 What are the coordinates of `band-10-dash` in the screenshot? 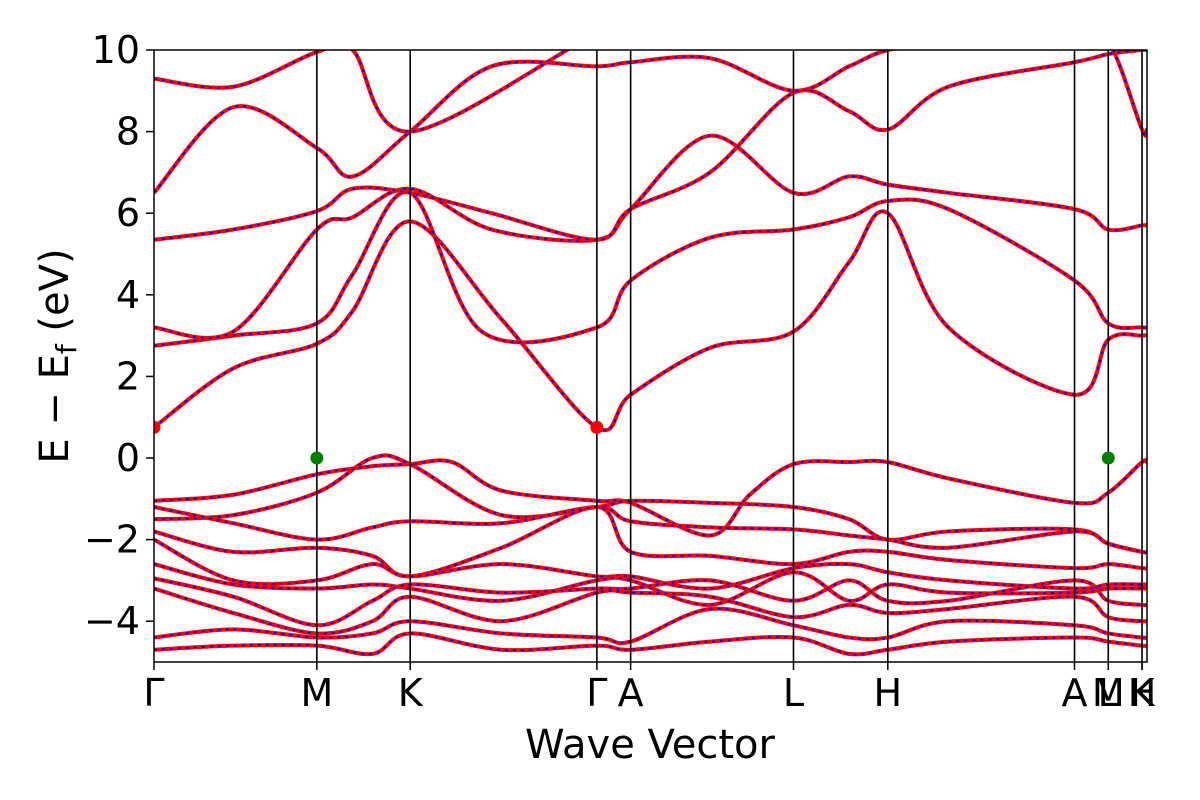 It's located at (650, 541).